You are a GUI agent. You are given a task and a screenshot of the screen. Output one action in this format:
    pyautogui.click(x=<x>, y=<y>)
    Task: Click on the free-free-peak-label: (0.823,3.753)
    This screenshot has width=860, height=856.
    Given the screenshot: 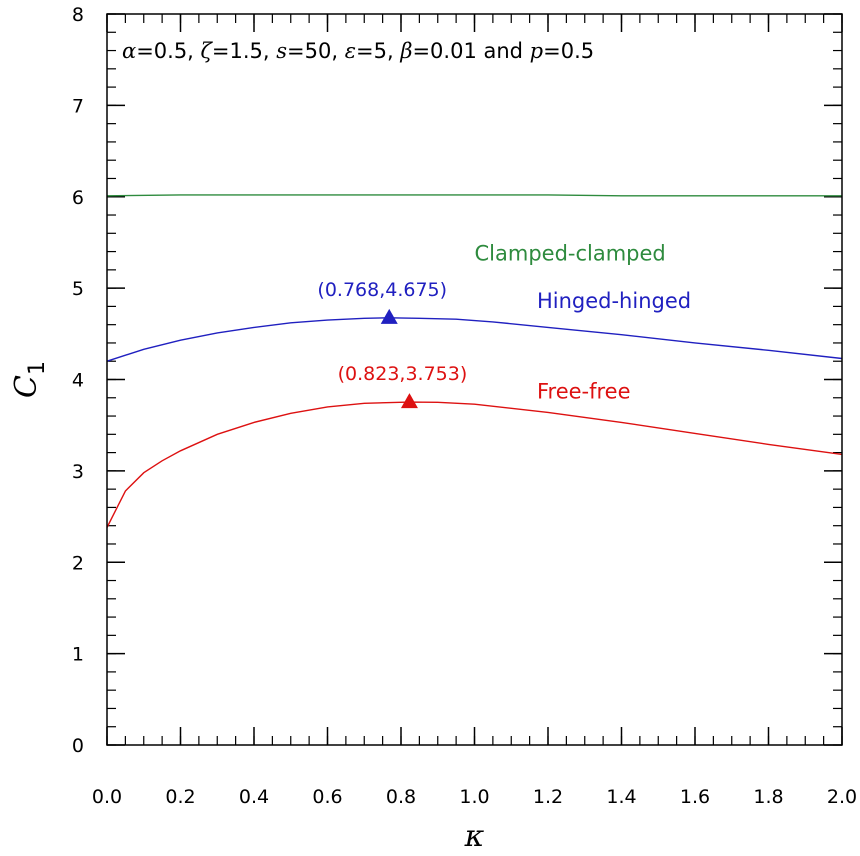 What is the action you would take?
    pyautogui.click(x=403, y=374)
    